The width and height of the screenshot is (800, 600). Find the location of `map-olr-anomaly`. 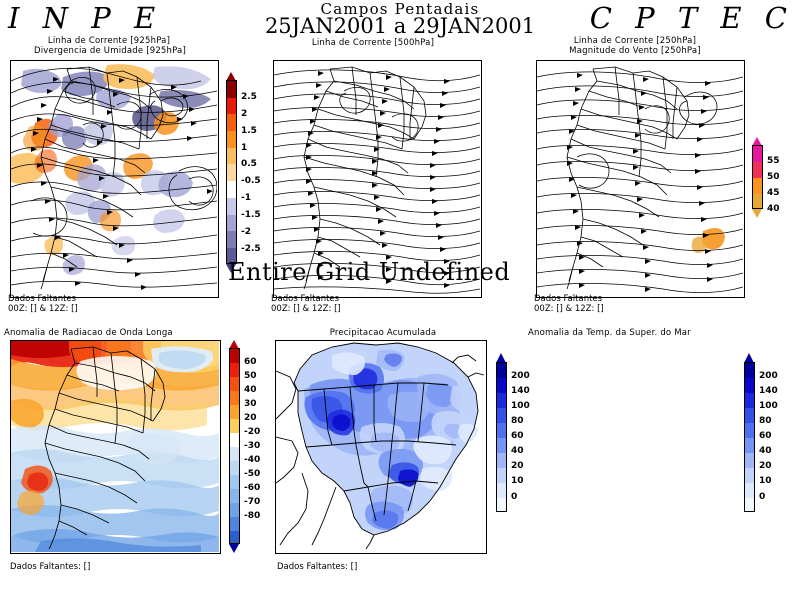

map-olr-anomaly is located at coordinates (115, 447).